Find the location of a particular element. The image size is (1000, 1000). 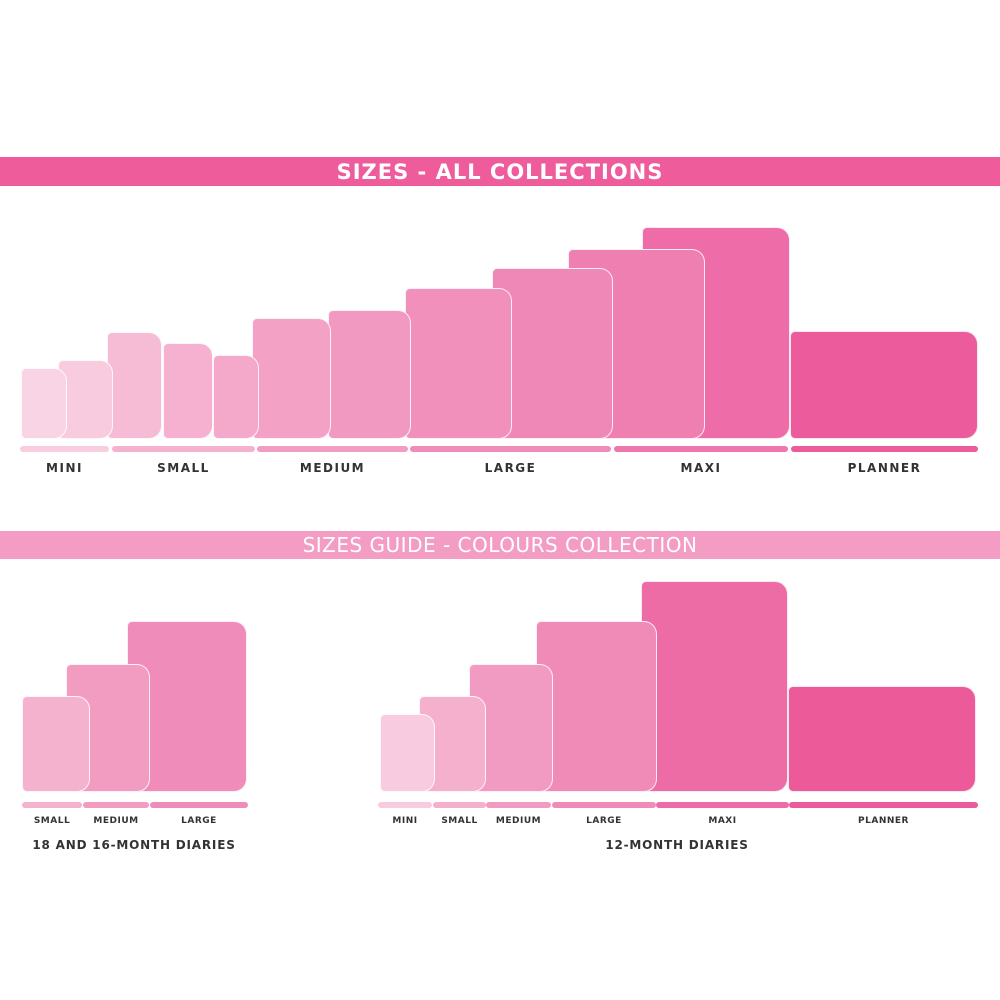

banner-title: SIZES - ALL COLLECTIONS is located at coordinates (500, 172).